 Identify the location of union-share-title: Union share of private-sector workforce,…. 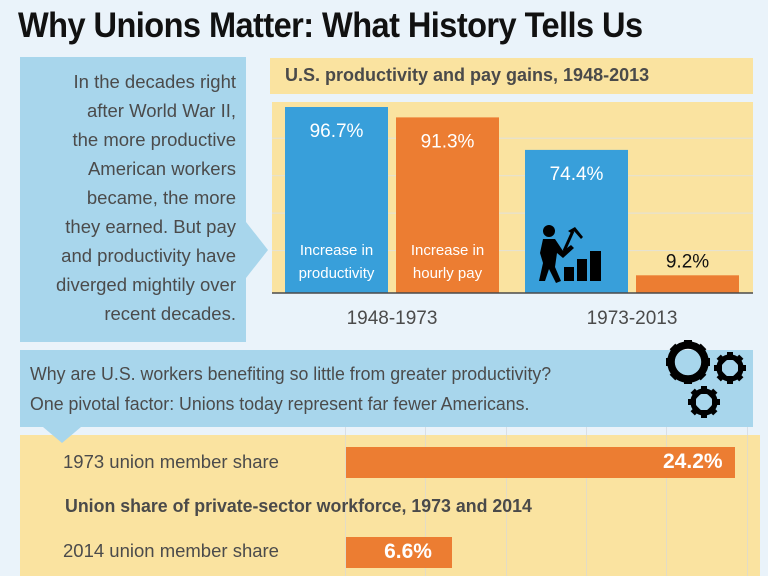
(298, 505).